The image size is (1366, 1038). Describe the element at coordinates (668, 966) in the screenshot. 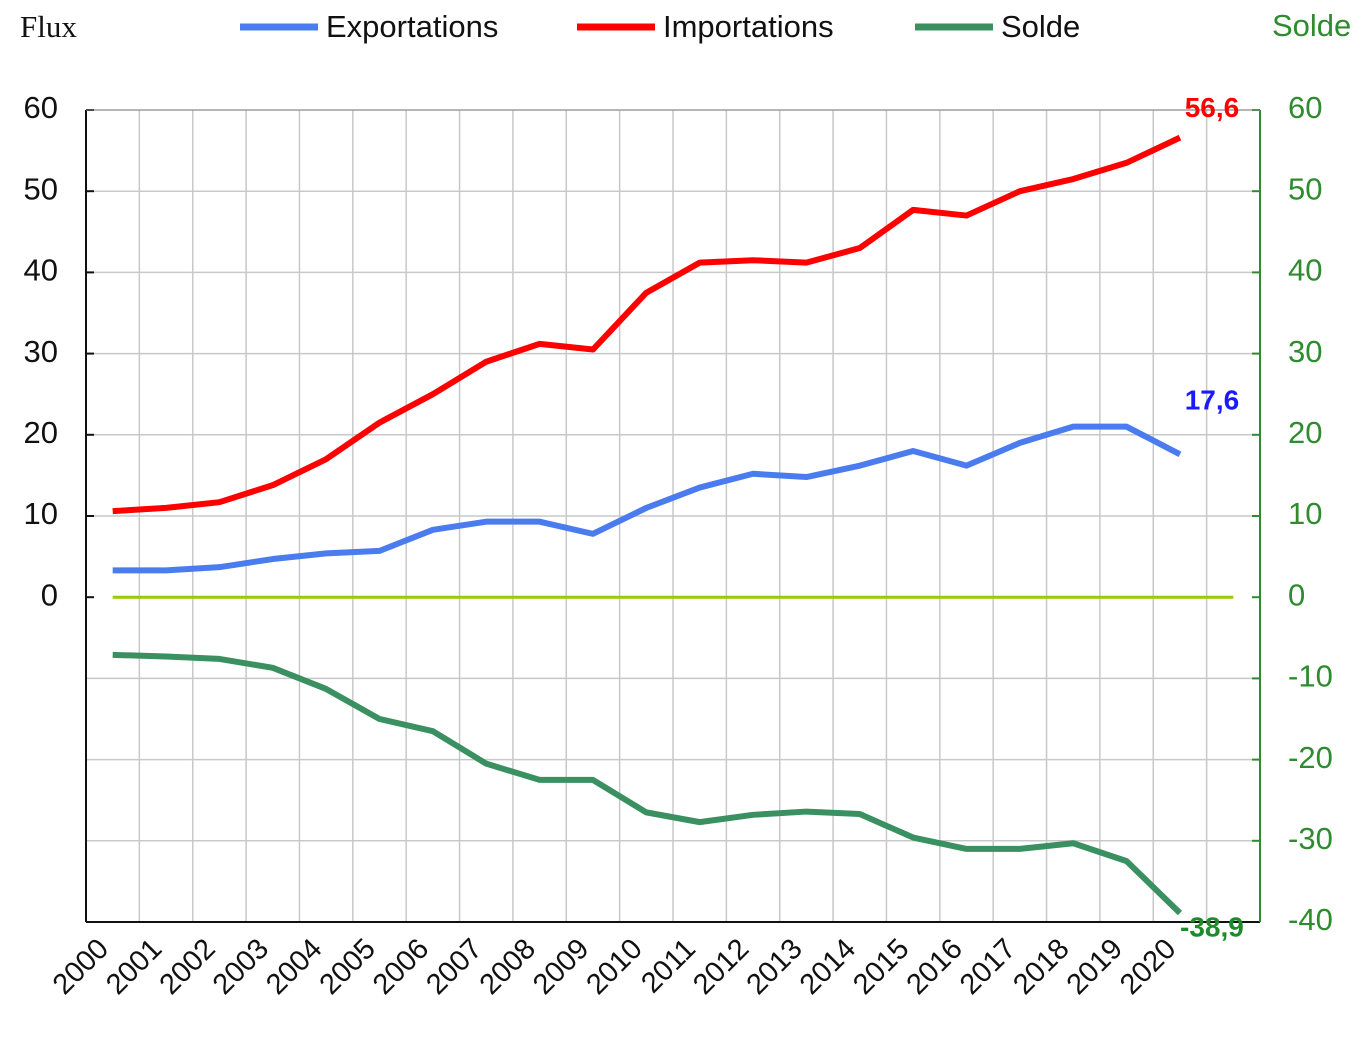

I see `x-tick-label: 2011` at that location.